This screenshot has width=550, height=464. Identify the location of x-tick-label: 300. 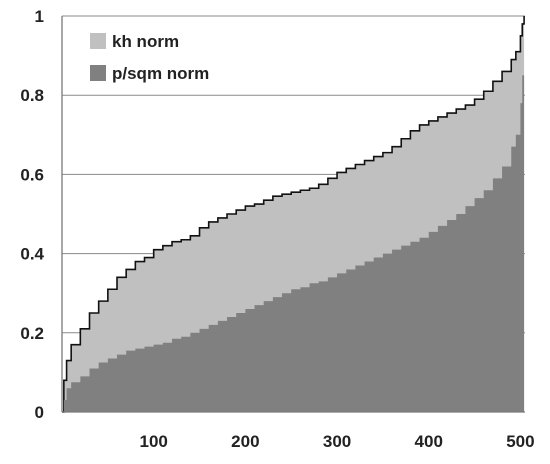
(337, 441).